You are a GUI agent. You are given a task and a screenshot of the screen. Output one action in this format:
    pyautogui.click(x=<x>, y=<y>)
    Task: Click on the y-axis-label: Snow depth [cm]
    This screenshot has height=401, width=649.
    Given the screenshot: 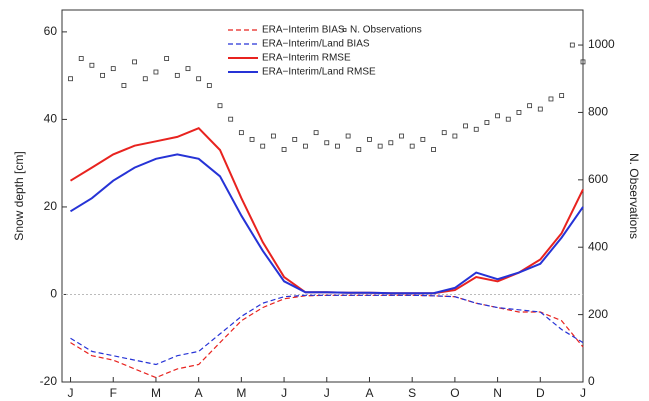 What is the action you would take?
    pyautogui.click(x=19, y=195)
    